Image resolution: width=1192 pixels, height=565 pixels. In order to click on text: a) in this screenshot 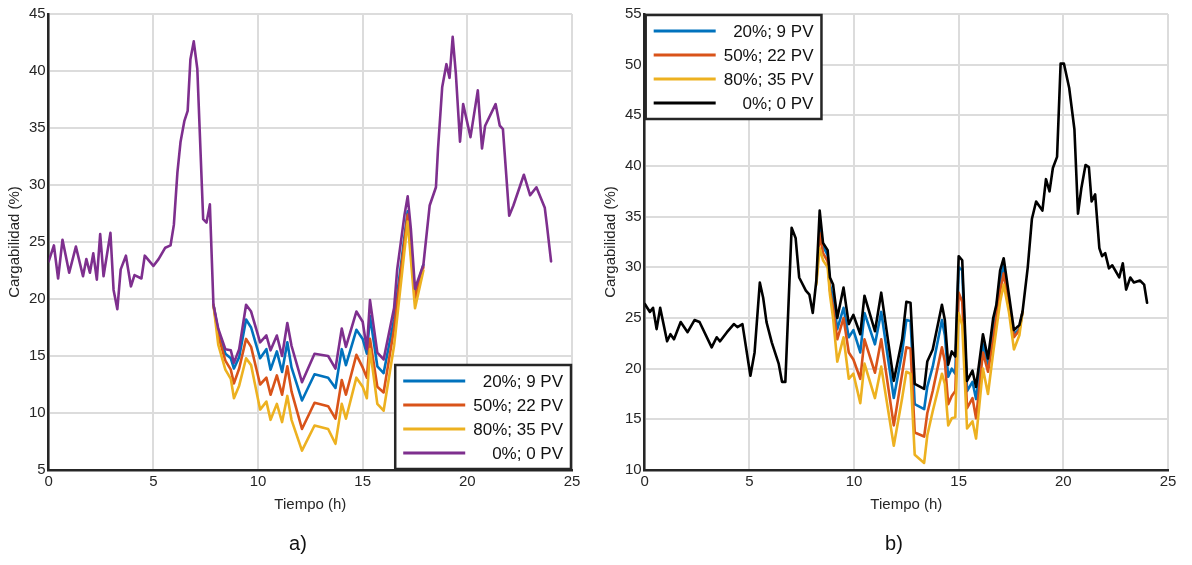, I will do `click(298, 543)`.